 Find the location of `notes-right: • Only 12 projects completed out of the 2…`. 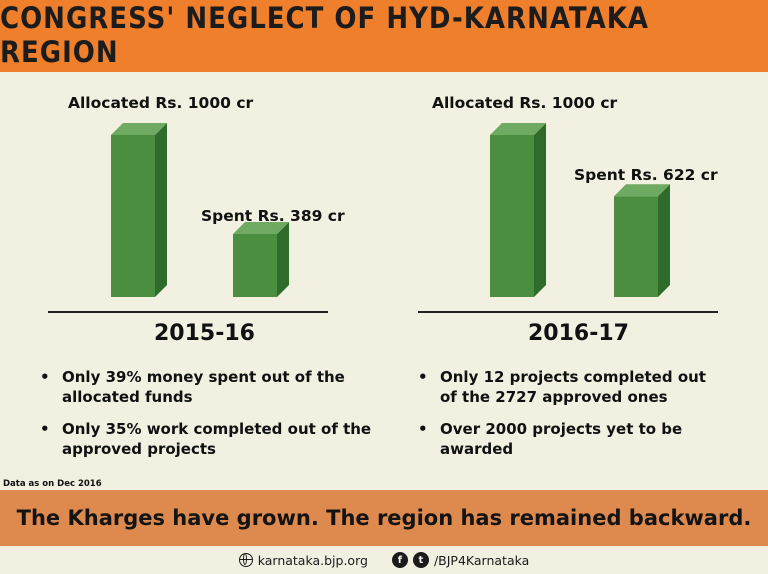

notes-right: • Only 12 projects completed out of the 2… is located at coordinates (568, 419).